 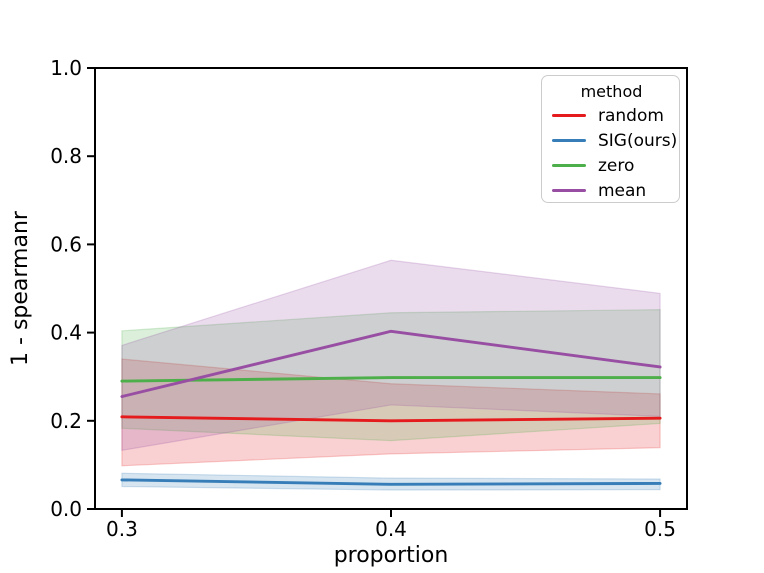 What do you see at coordinates (616, 165) in the screenshot?
I see `legend-label: zero` at bounding box center [616, 165].